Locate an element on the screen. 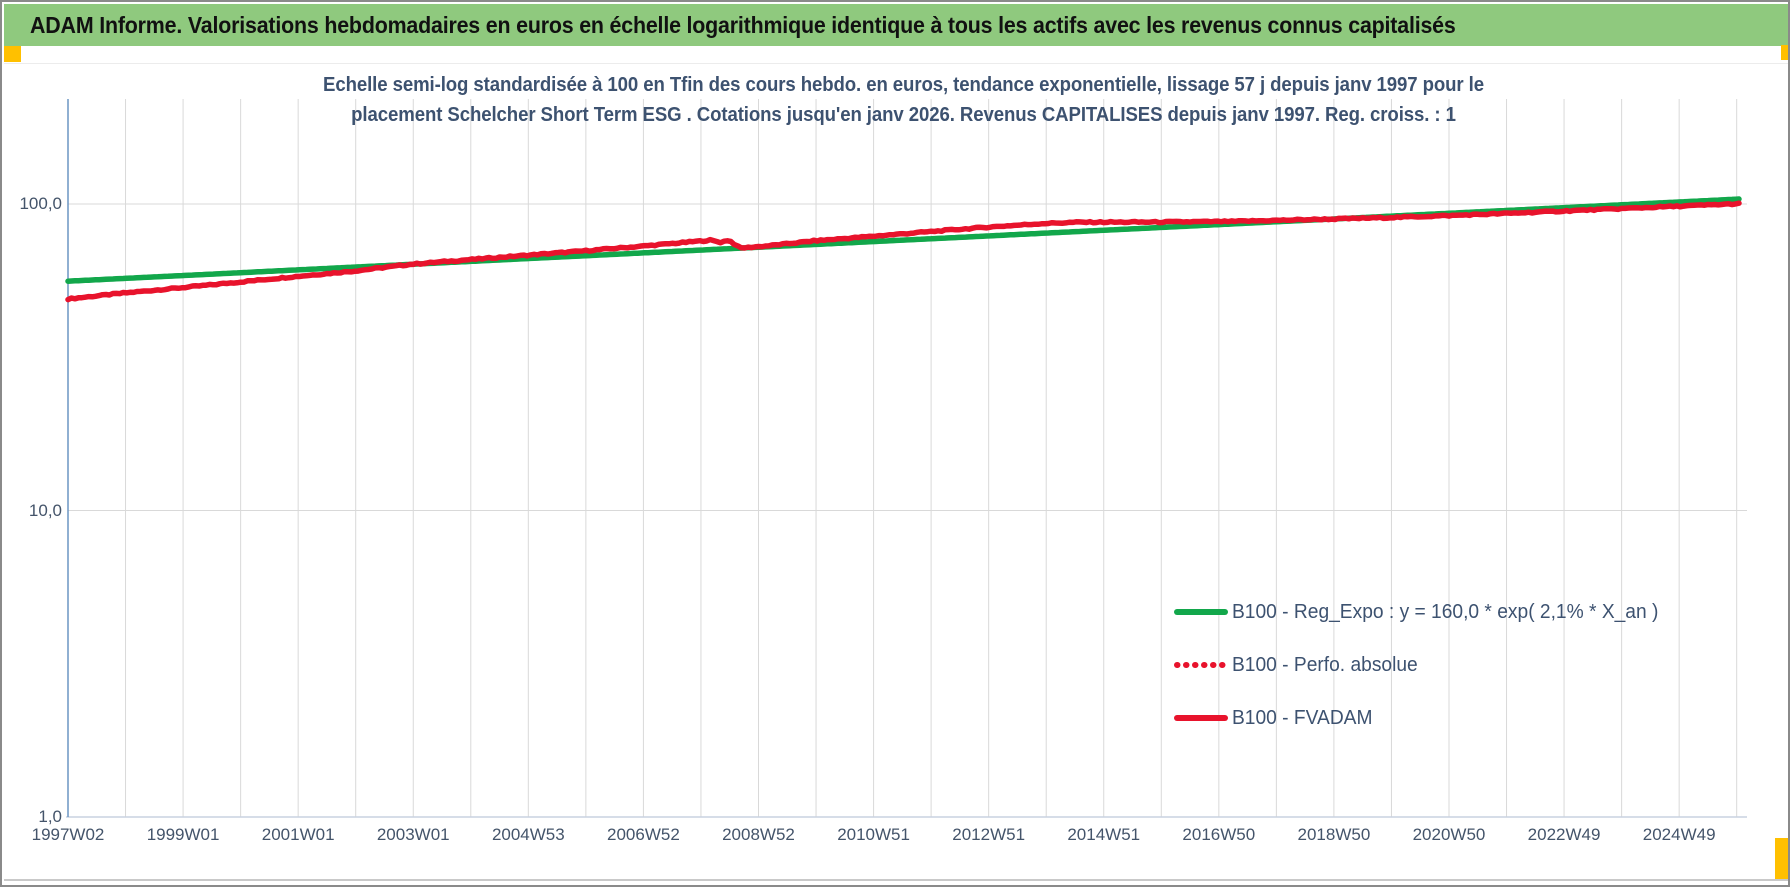 The image size is (1790, 887). x-tick-label: 2016W50 is located at coordinates (1219, 834).